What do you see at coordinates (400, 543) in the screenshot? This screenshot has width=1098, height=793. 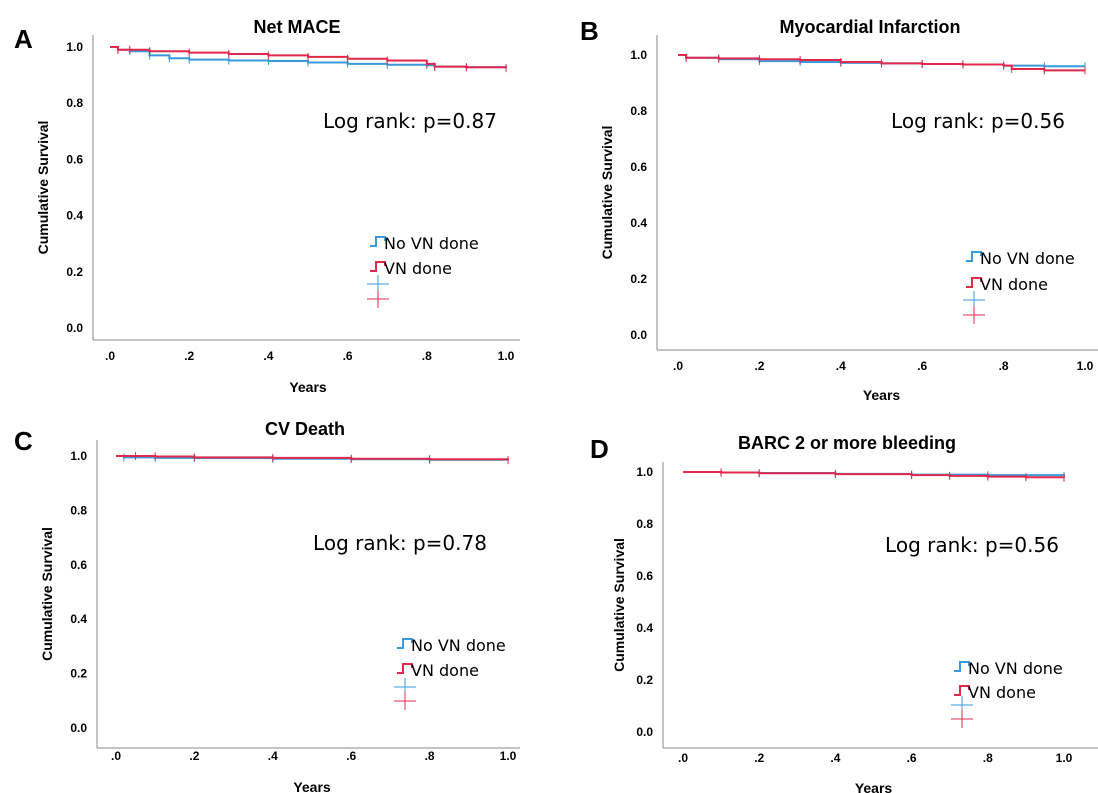 I see `log-rank-annotation: Log rank: p=0.78` at bounding box center [400, 543].